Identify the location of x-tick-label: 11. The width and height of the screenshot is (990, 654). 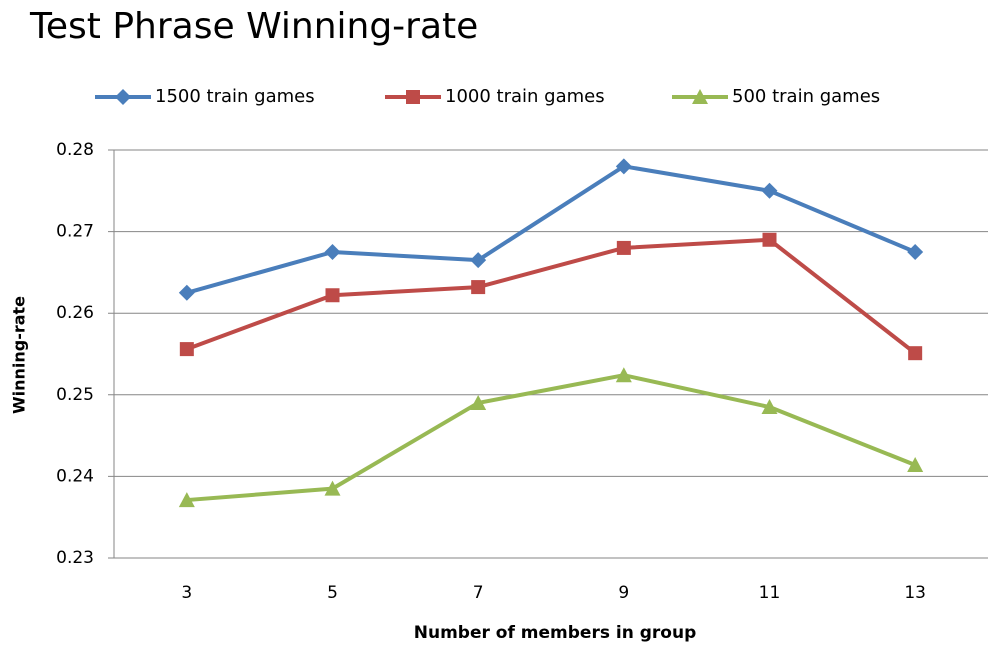
(770, 593).